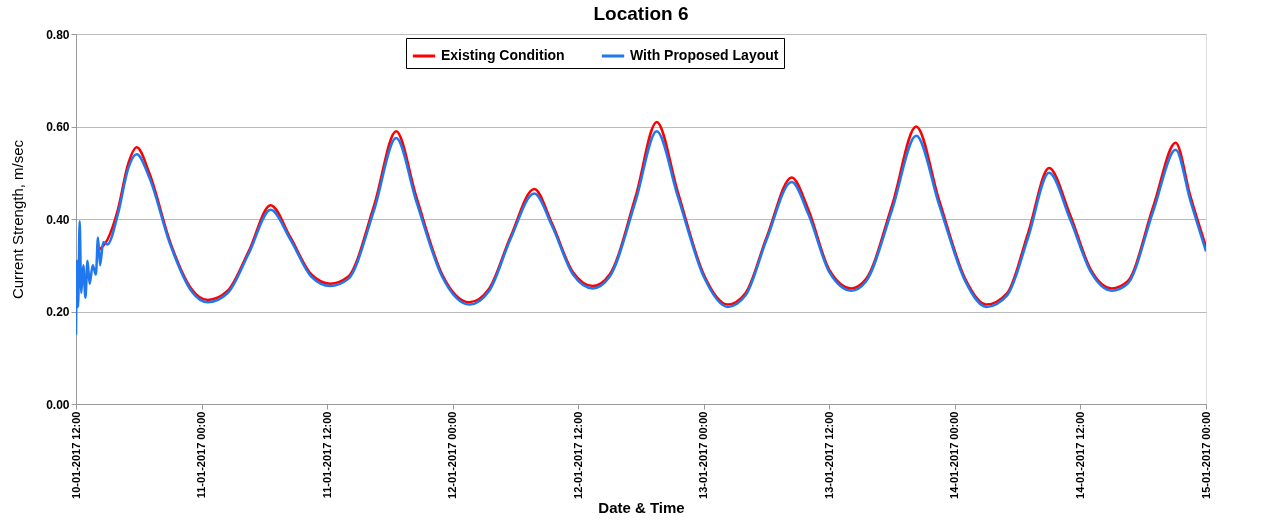 The image size is (1284, 529). What do you see at coordinates (503, 55) in the screenshot?
I see `legend-label: Existing Condition` at bounding box center [503, 55].